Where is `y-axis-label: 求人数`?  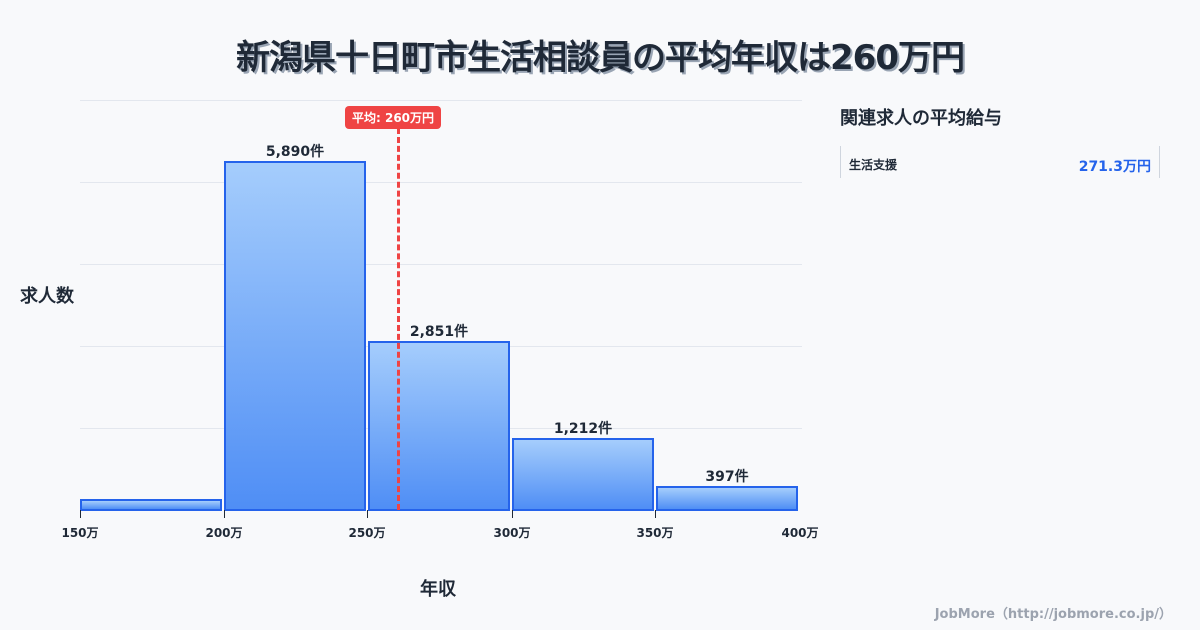 y-axis-label: 求人数 is located at coordinates (47, 296).